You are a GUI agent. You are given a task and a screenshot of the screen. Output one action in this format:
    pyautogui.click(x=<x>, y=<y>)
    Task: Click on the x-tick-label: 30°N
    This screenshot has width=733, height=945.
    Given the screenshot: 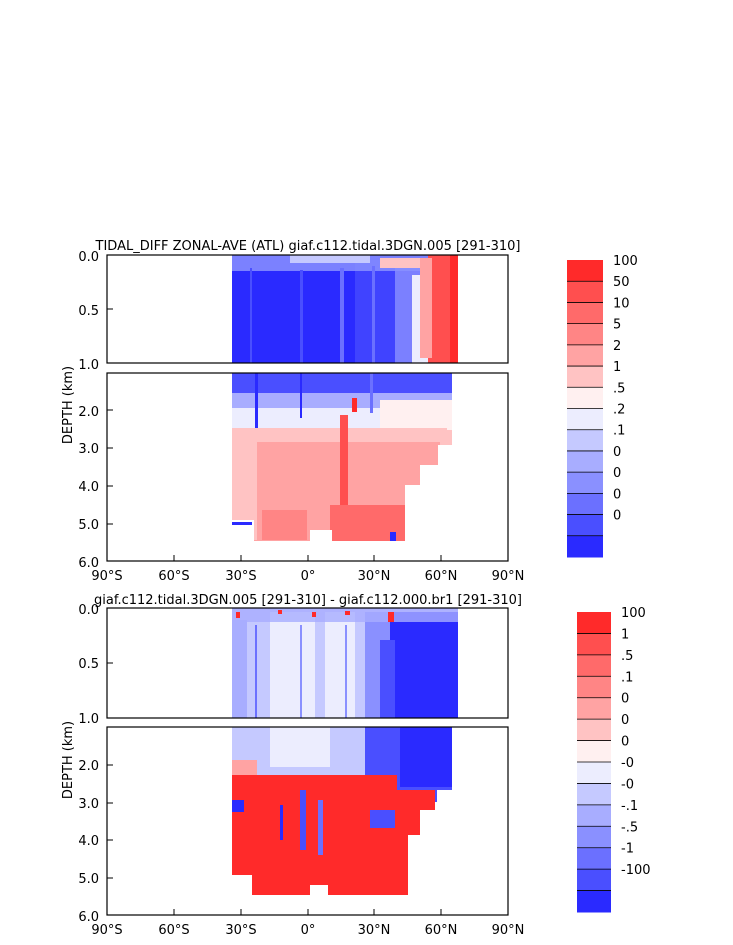 What is the action you would take?
    pyautogui.click(x=374, y=930)
    